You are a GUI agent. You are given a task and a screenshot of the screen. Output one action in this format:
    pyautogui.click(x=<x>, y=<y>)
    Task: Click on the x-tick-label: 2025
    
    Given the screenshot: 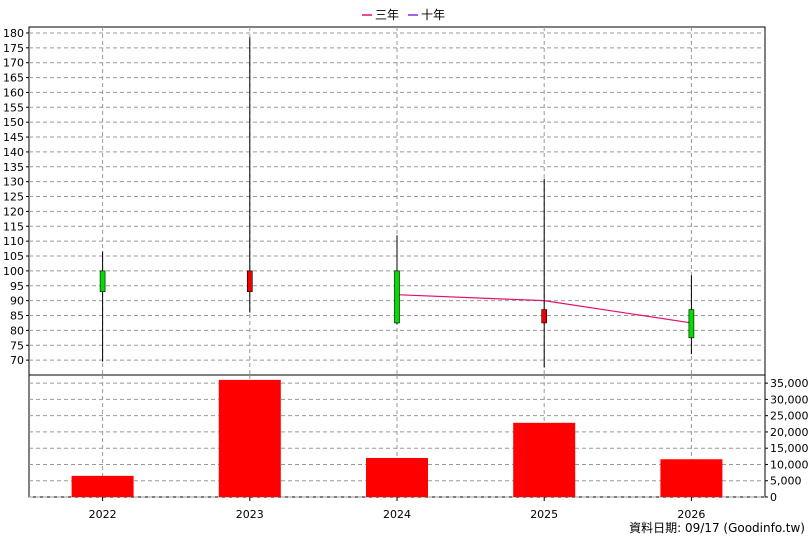 What is the action you would take?
    pyautogui.click(x=544, y=514)
    